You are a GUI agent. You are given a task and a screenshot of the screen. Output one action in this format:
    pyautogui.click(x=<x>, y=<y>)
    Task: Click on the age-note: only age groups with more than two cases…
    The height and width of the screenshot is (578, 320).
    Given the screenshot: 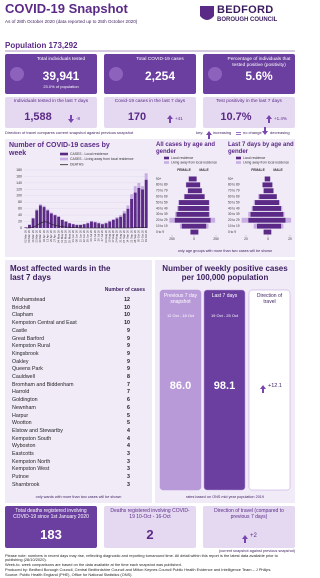 What is the action you would take?
    pyautogui.click(x=225, y=251)
    